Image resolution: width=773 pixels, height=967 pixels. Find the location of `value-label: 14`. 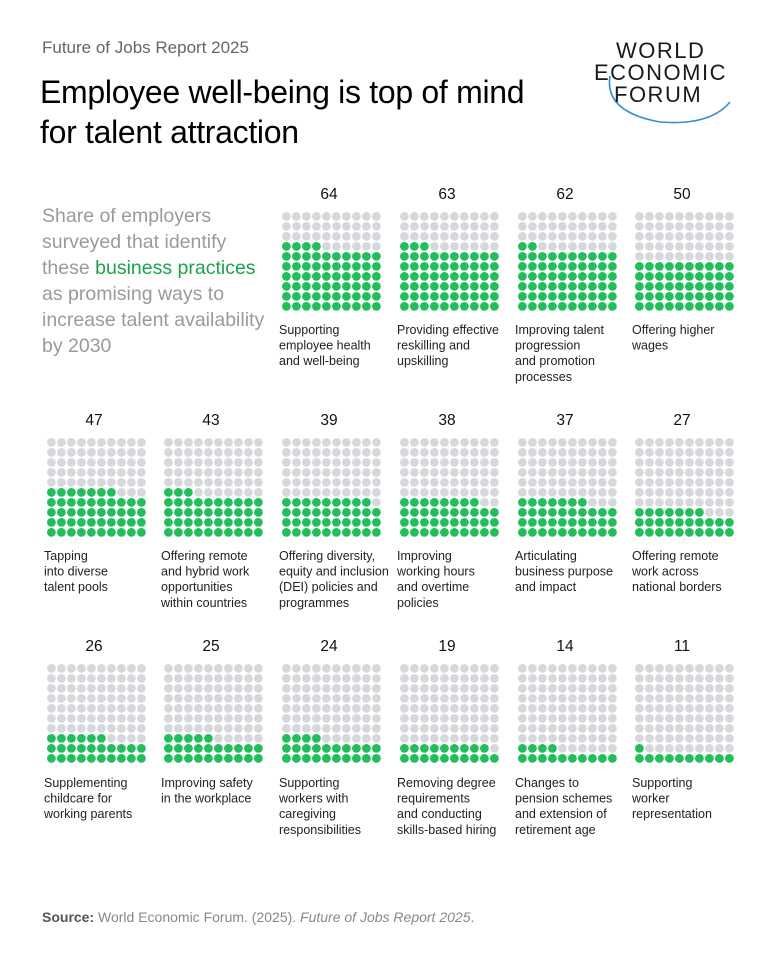

value-label: 14 is located at coordinates (565, 646).